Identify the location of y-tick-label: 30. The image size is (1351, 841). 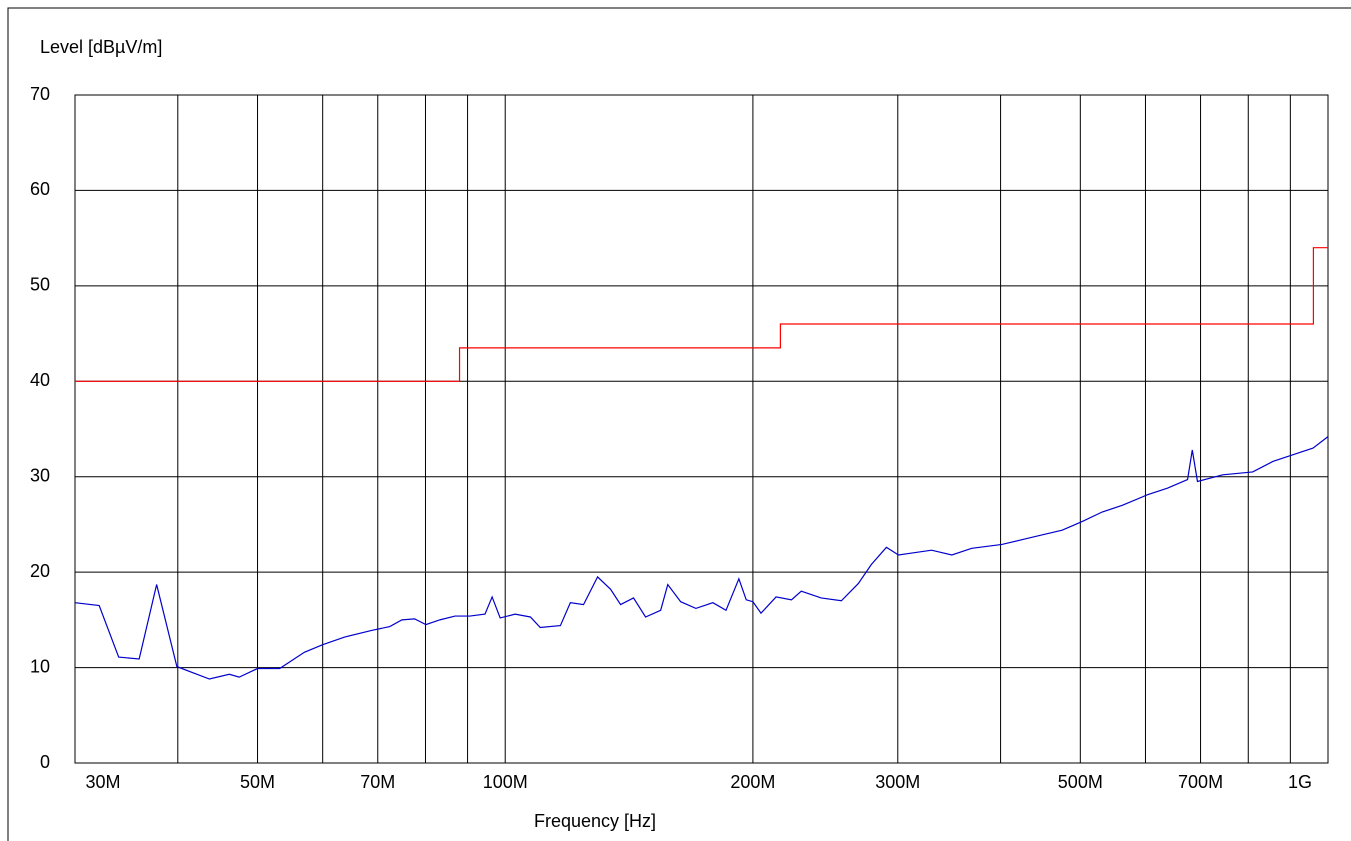
(40, 475).